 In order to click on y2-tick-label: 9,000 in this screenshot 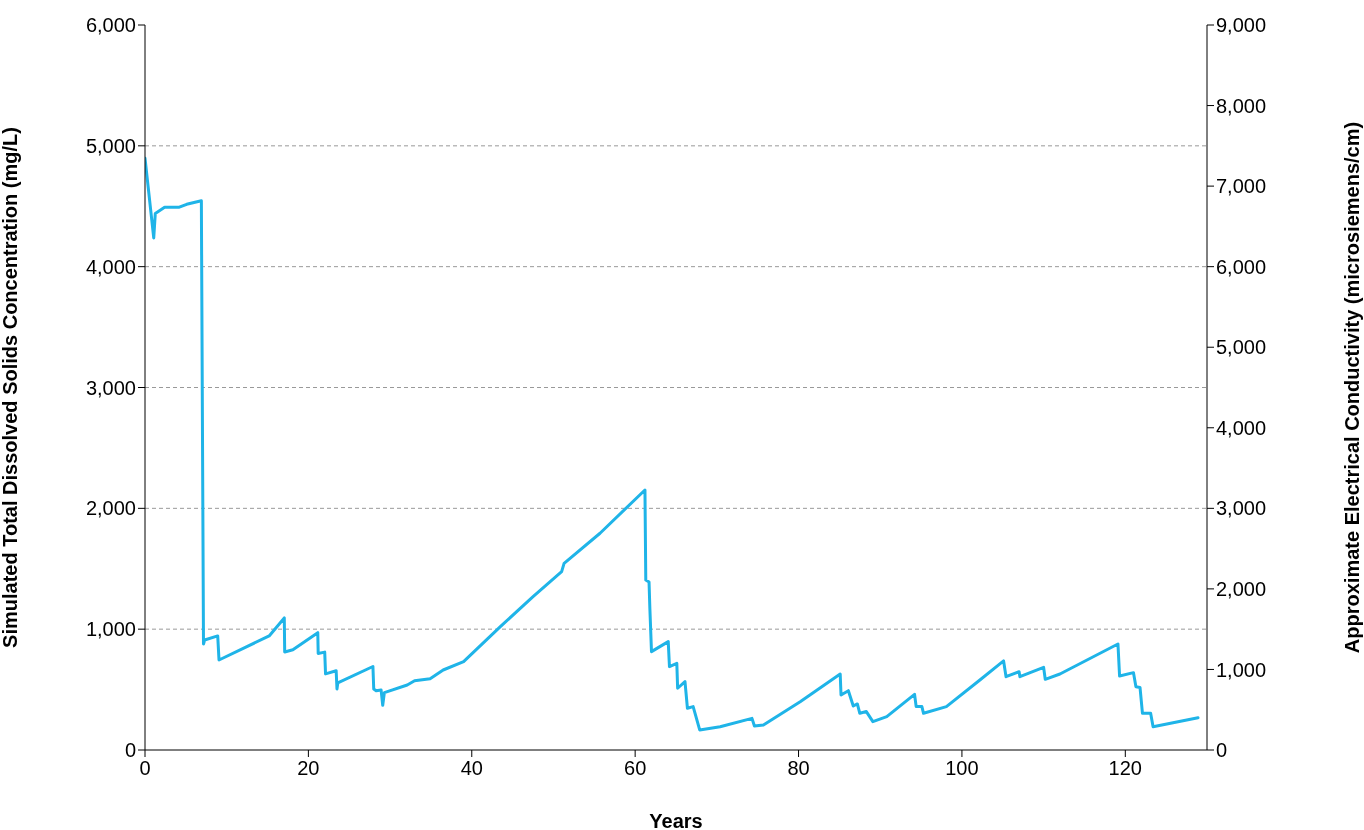, I will do `click(1241, 25)`.